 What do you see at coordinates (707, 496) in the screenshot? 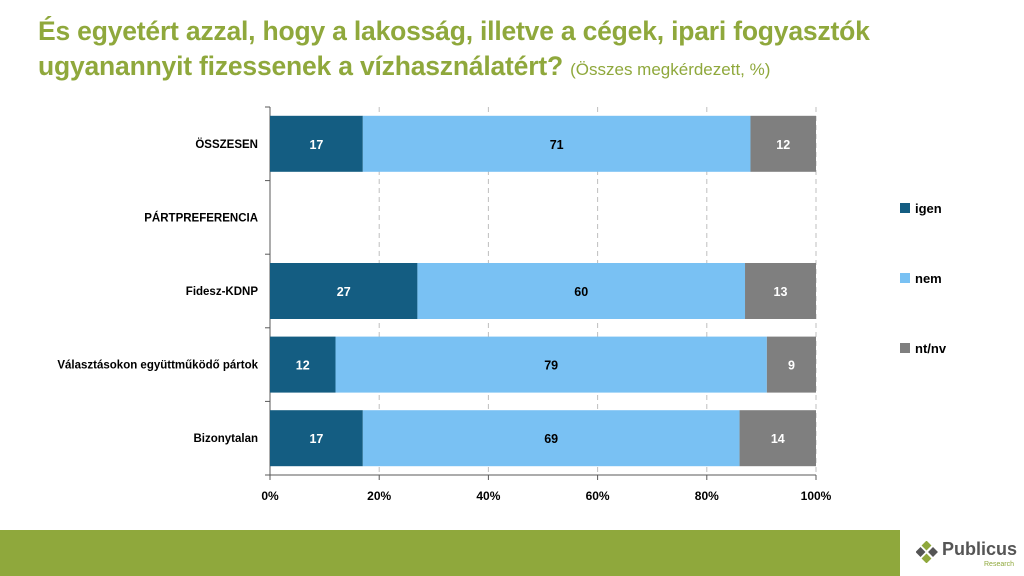
I see `x-tick-label: 80%` at bounding box center [707, 496].